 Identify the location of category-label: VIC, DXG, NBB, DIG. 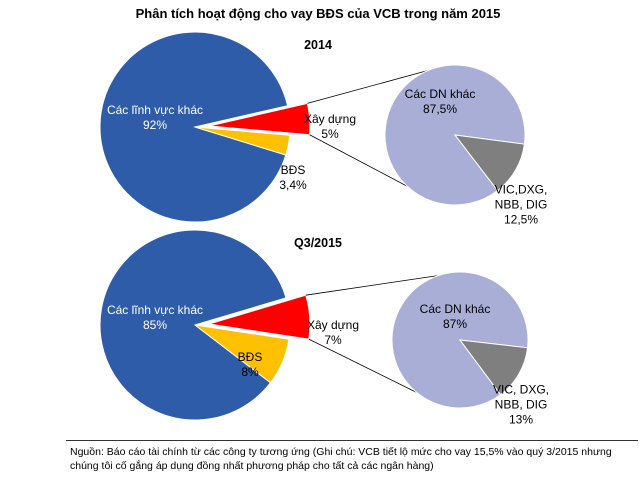
(520, 397).